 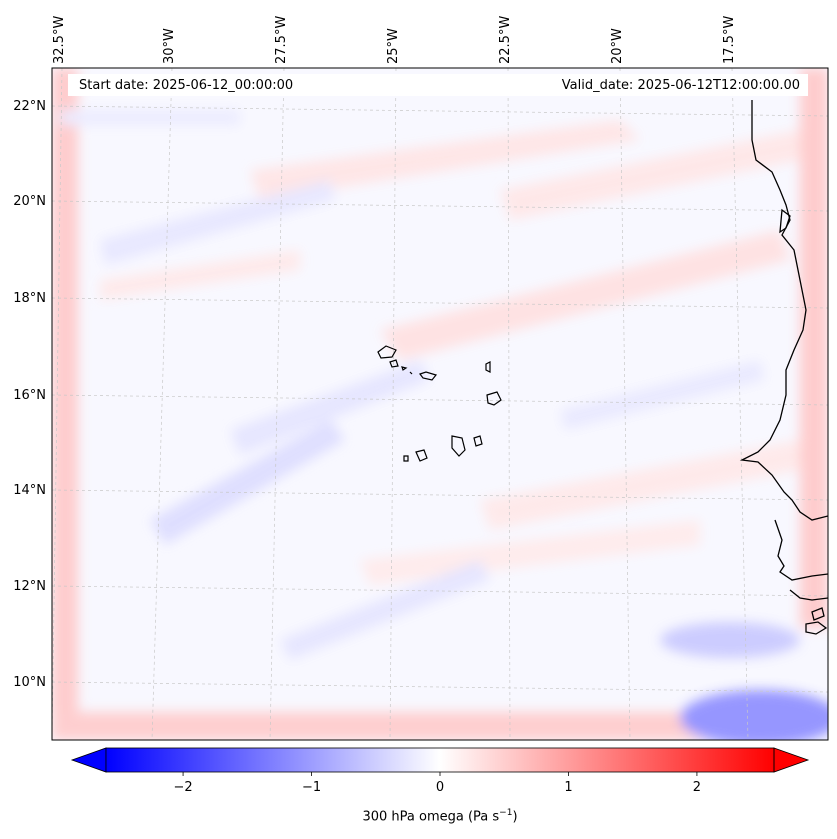 I want to click on lat-label-14N: 14°N, so click(x=29, y=490).